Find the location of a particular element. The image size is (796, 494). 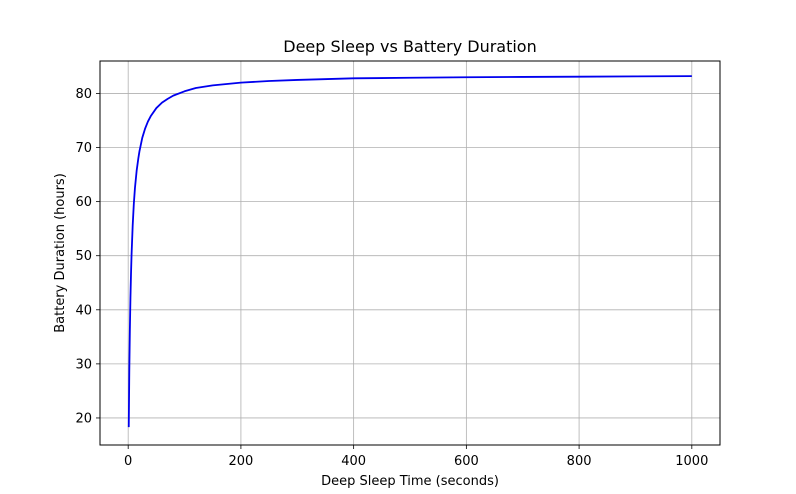

x-tick-label: 800 is located at coordinates (579, 461).